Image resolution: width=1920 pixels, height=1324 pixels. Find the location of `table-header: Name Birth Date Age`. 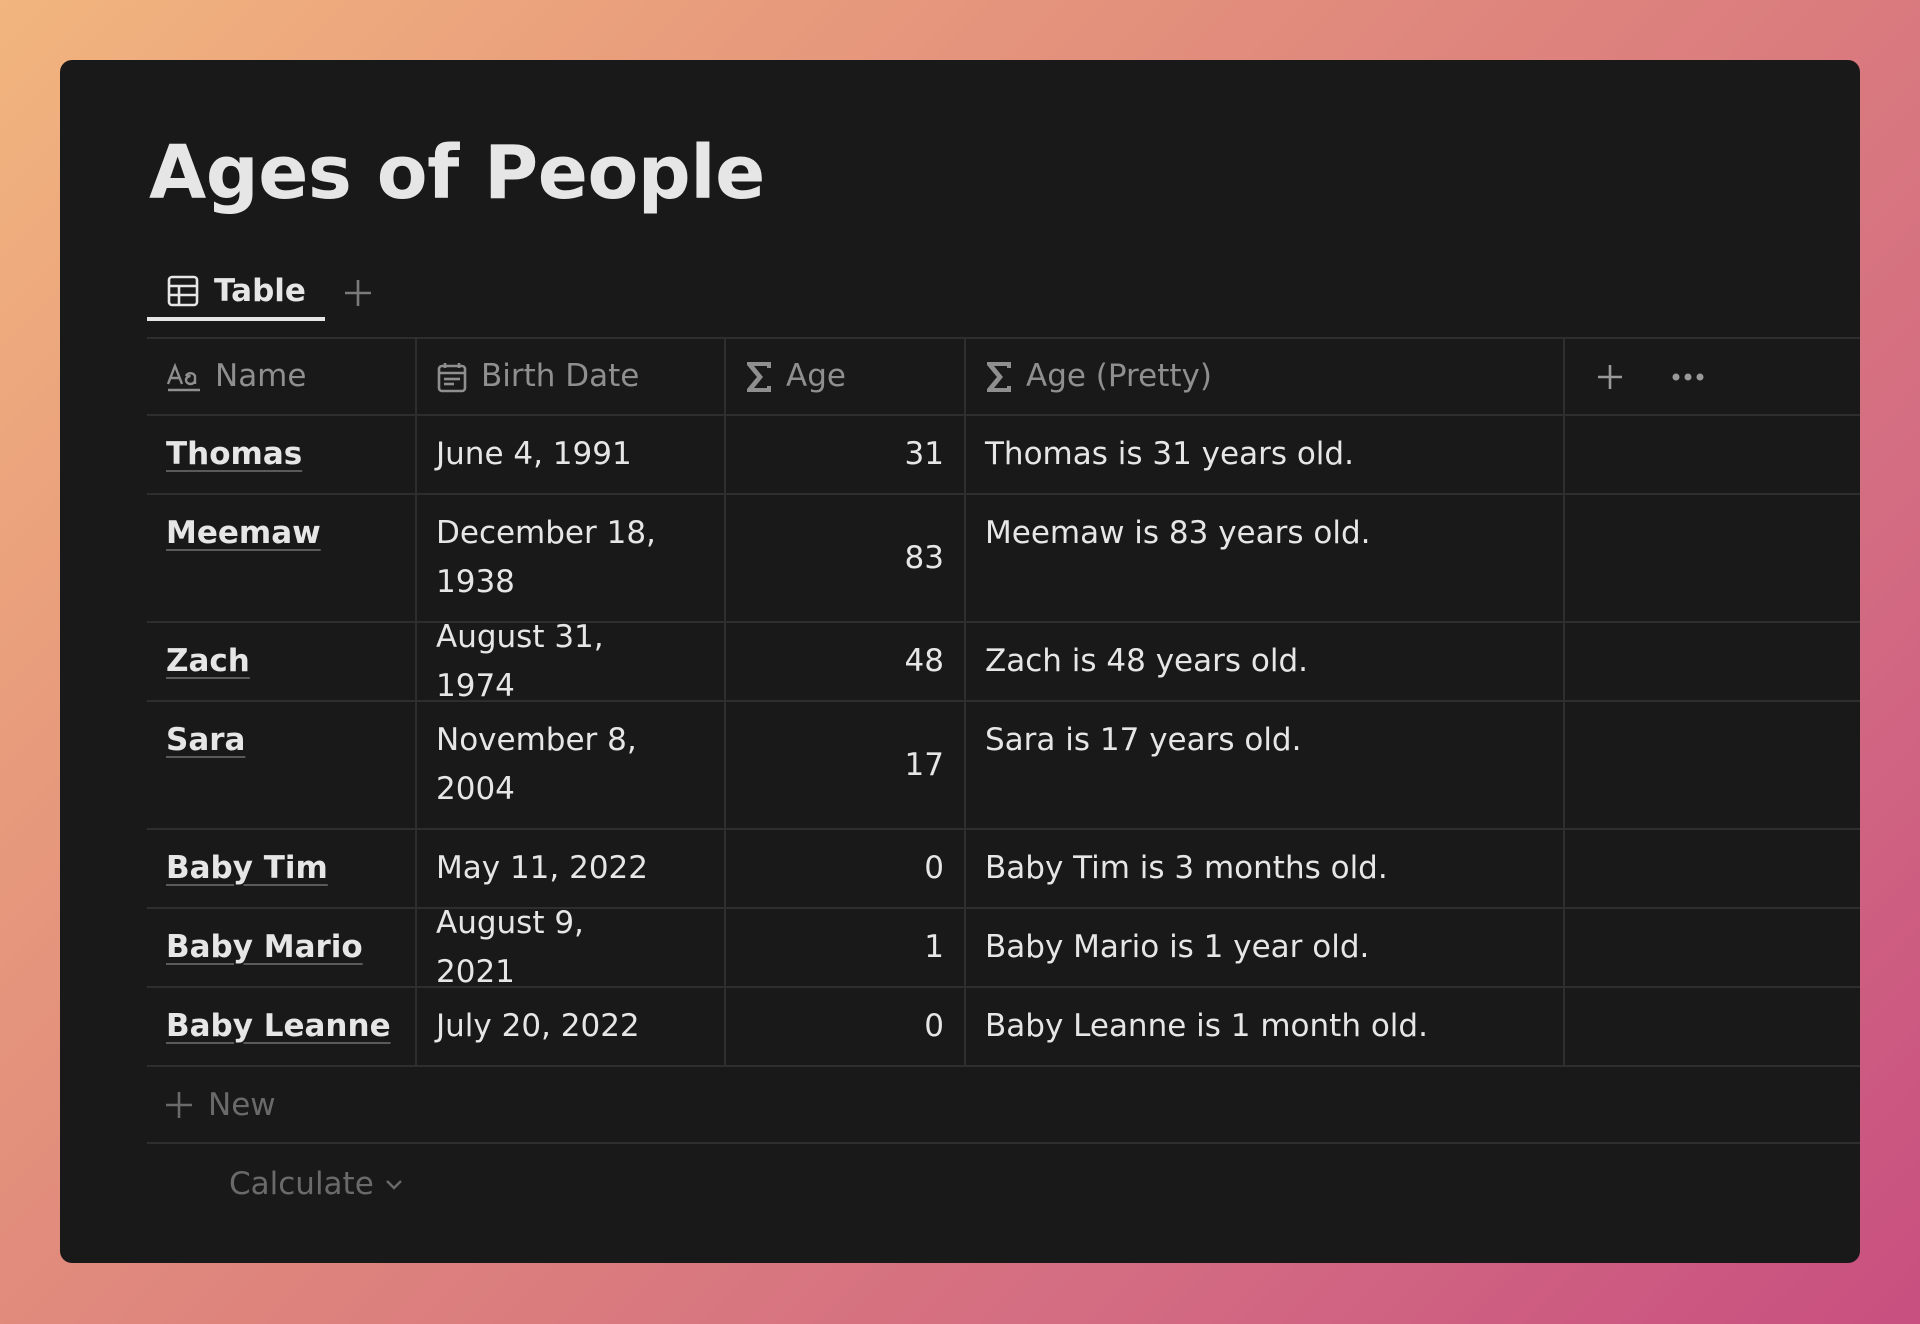

table-header: Name Birth Date Age is located at coordinates (1003, 376).